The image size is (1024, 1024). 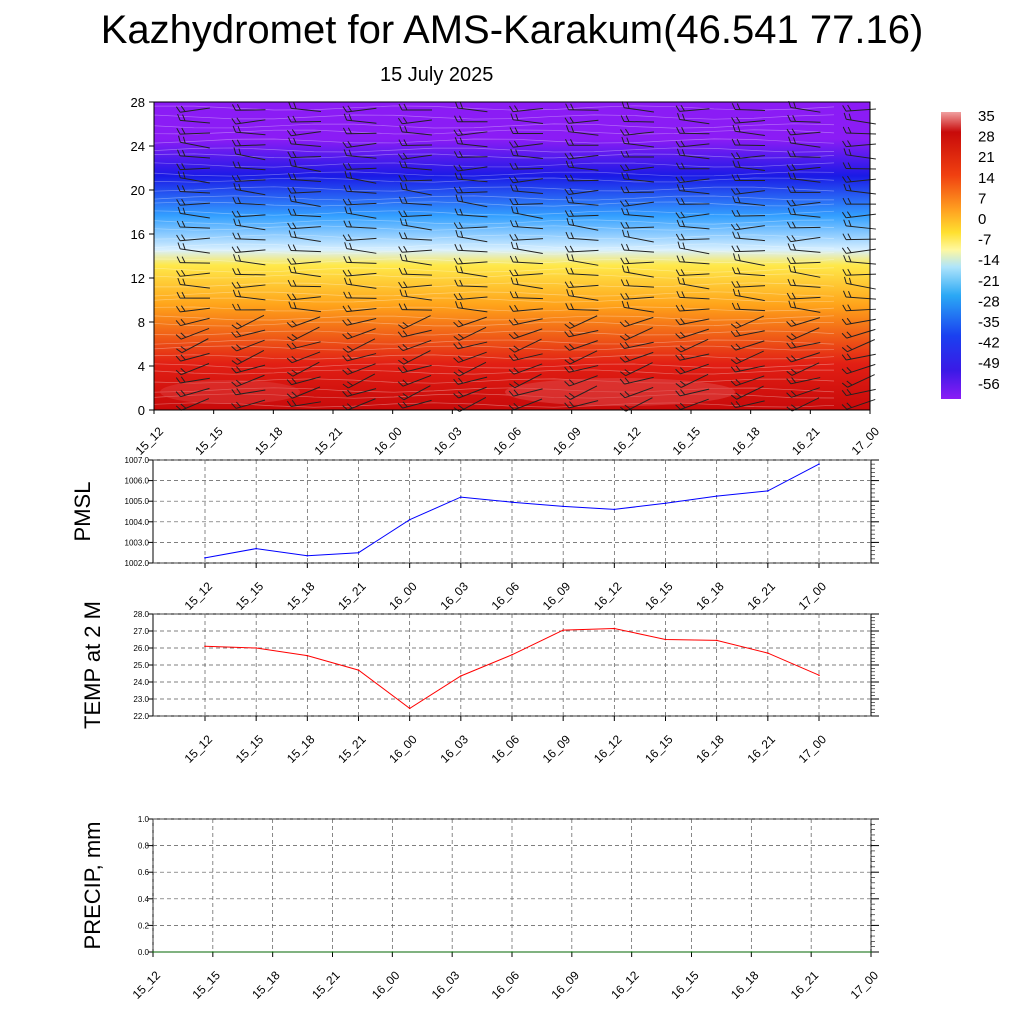 What do you see at coordinates (138, 102) in the screenshot?
I see `y-tick-label: 28` at bounding box center [138, 102].